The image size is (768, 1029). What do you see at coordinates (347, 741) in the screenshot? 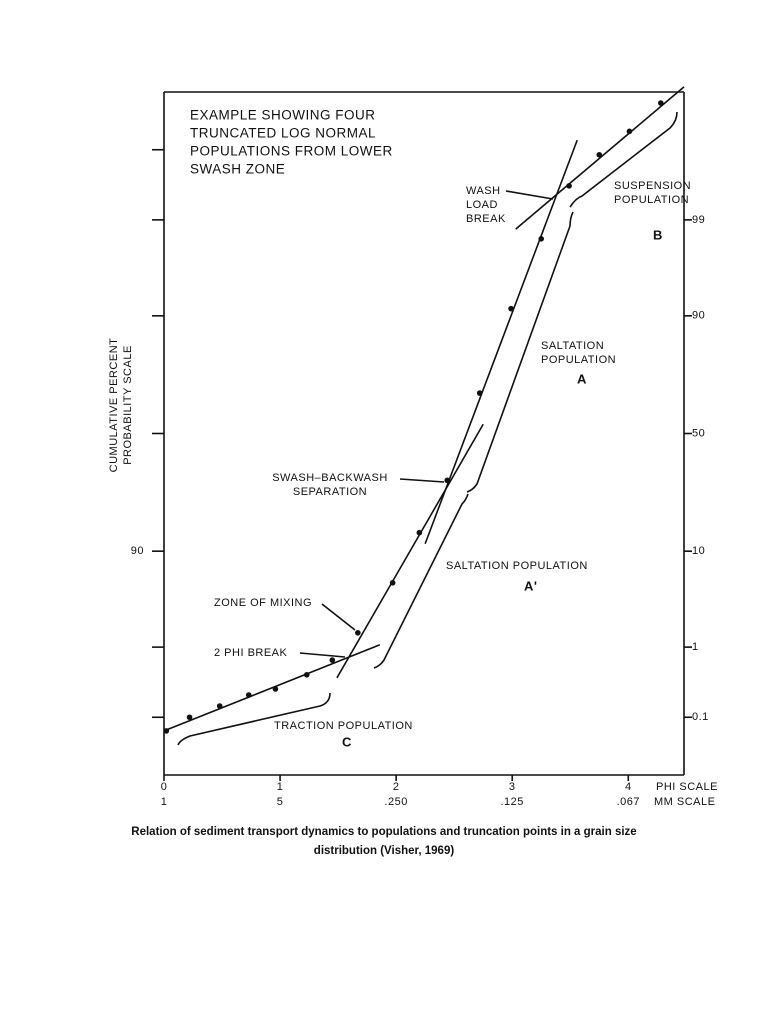
I see `annotation: C` at bounding box center [347, 741].